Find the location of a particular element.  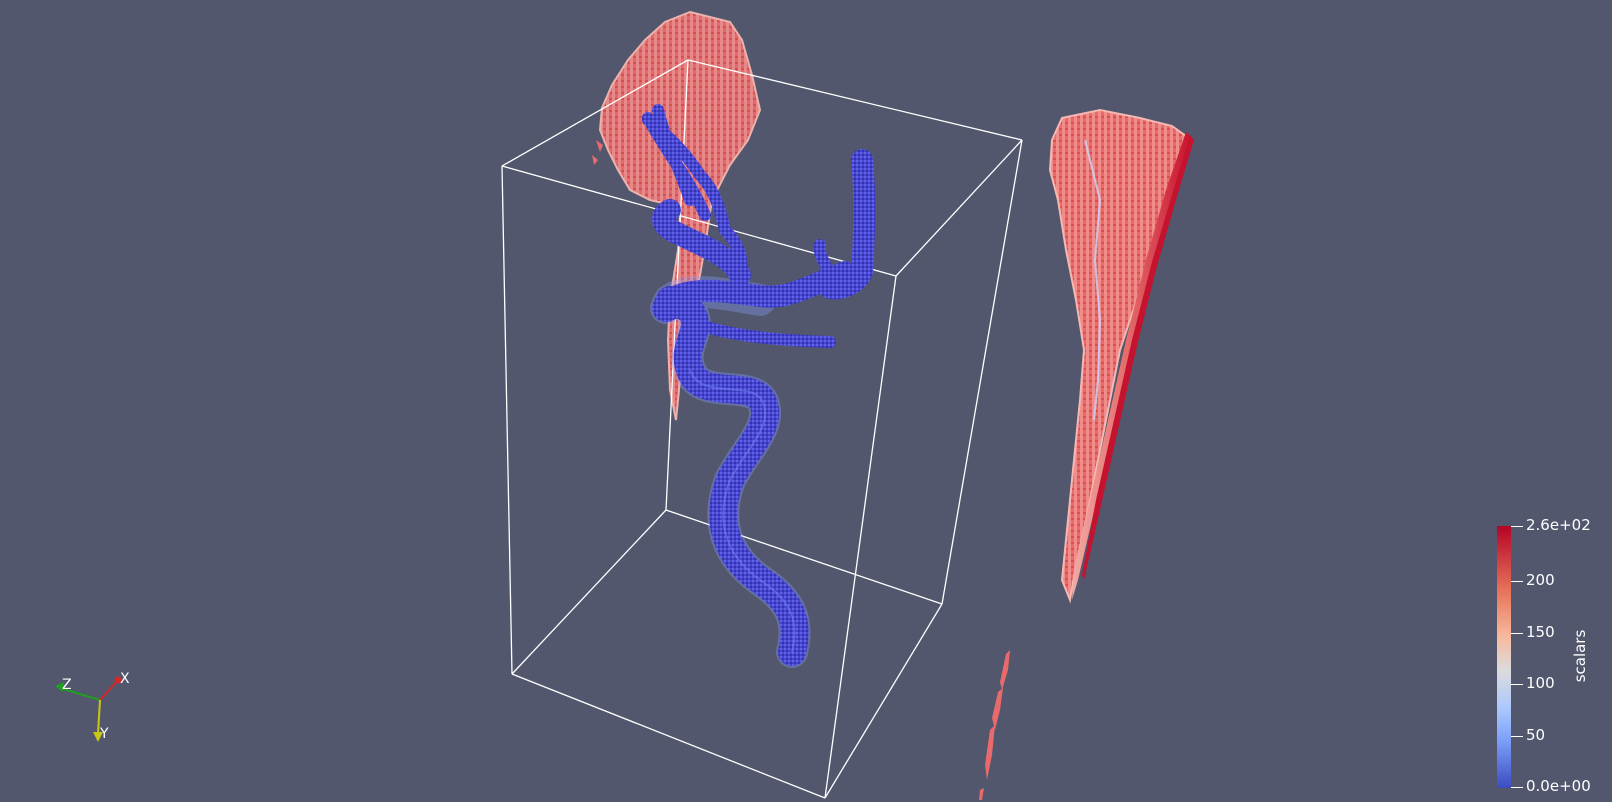

side-slice-volume is located at coordinates (1121, 356).